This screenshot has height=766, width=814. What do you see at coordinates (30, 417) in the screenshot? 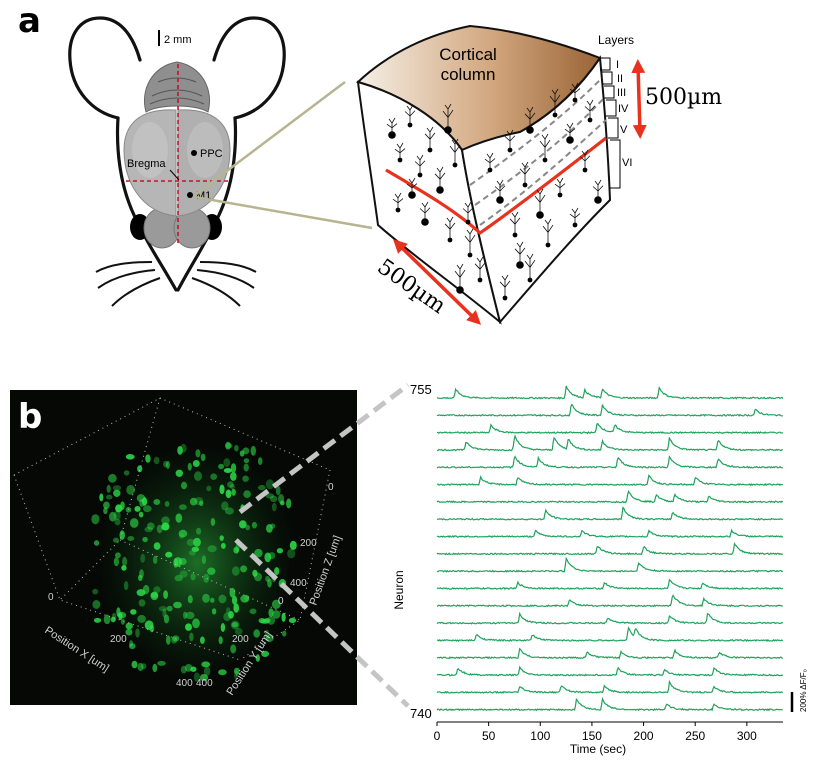
I see `panel-b-label: b` at bounding box center [30, 417].